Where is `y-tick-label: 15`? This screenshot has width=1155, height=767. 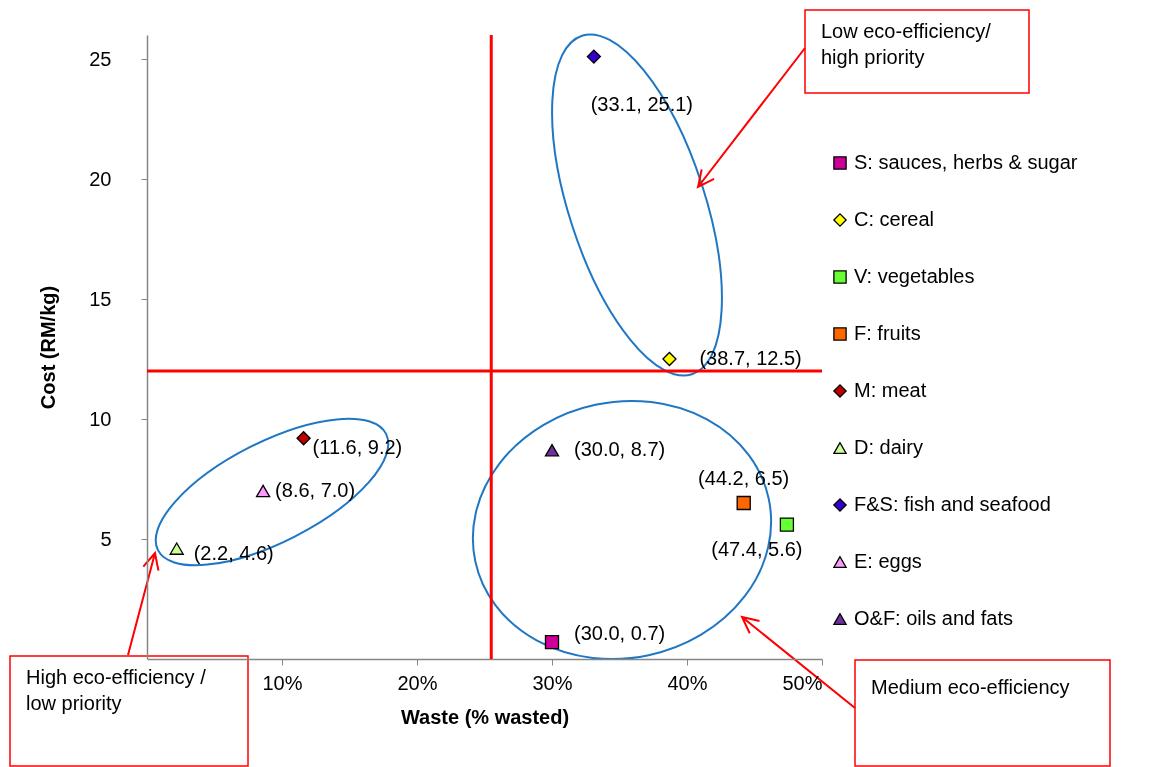
y-tick-label: 15 is located at coordinates (100, 298).